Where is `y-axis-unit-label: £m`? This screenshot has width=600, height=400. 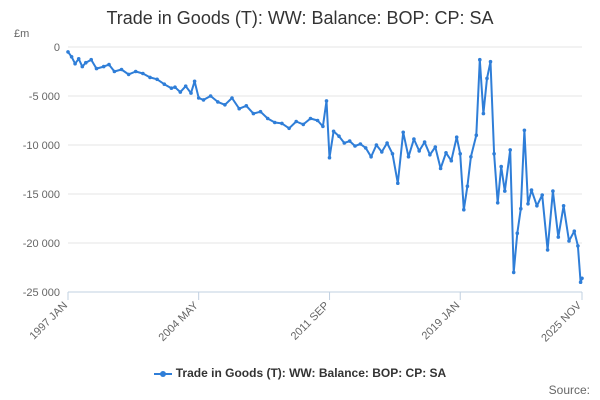 y-axis-unit-label: £m is located at coordinates (22, 34).